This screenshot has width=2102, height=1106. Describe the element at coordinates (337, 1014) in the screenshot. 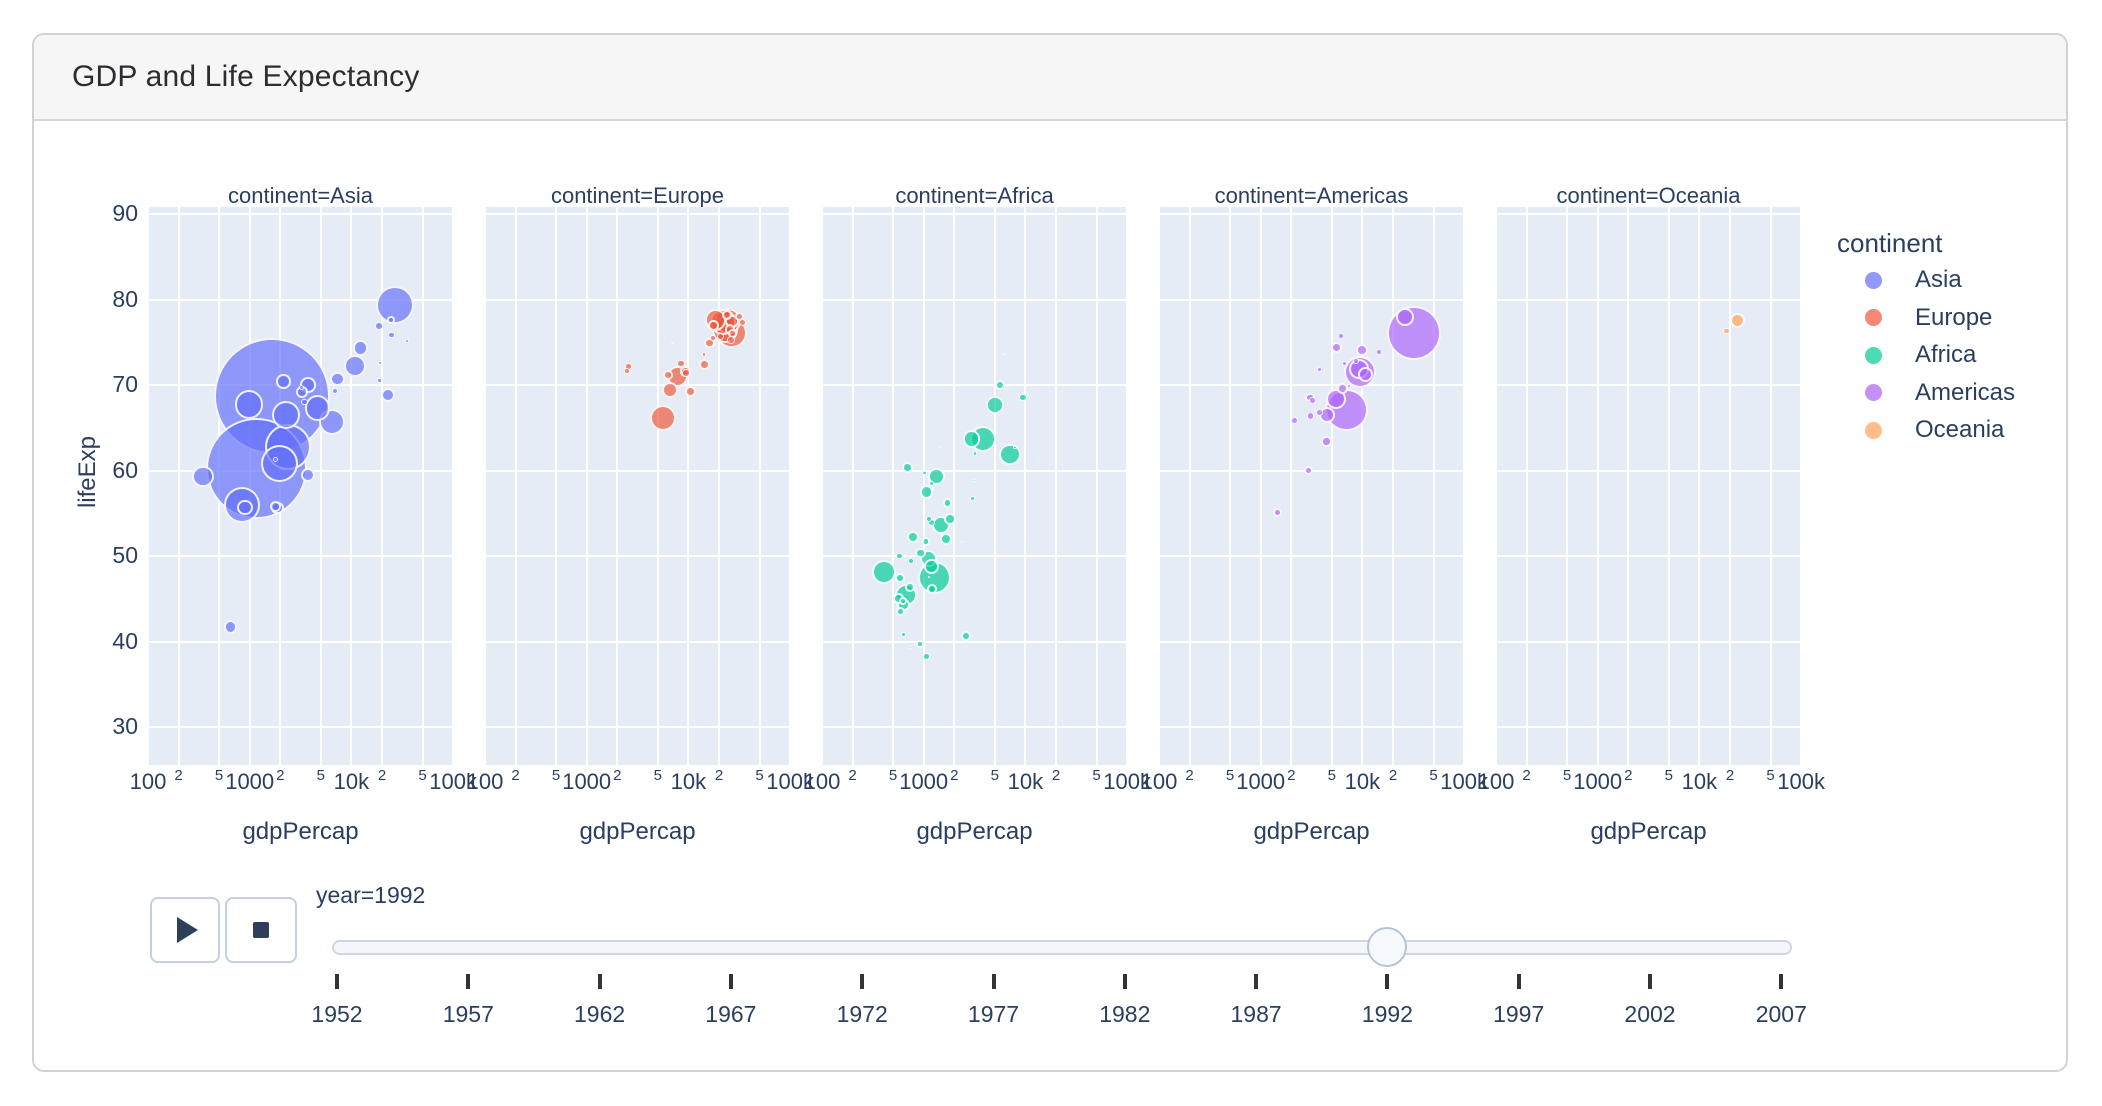

I see `slider-tick-label-1952: 1952` at that location.